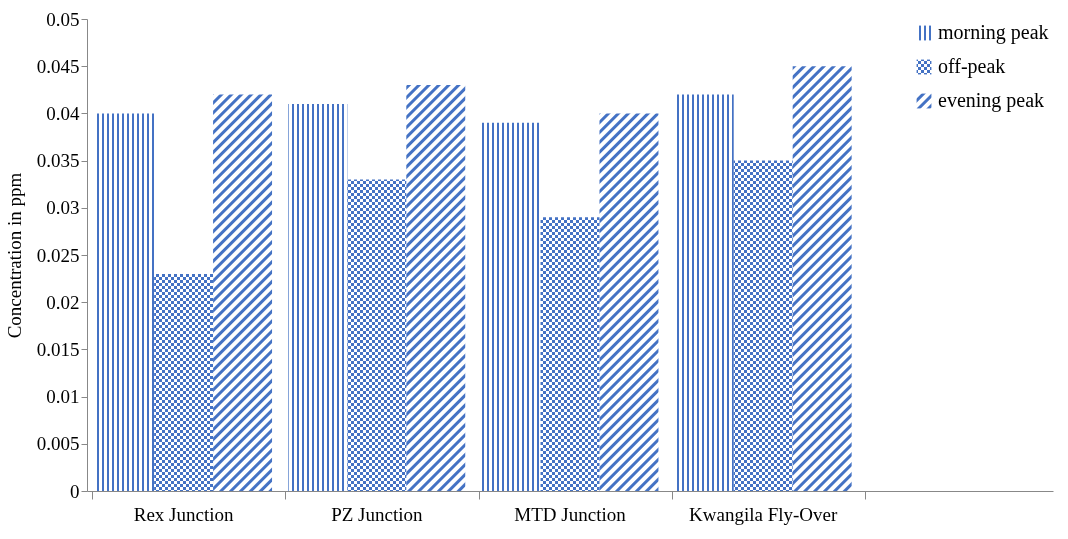 This screenshot has width=1068, height=539. I want to click on y-tick-label: 0.04, so click(63, 113).